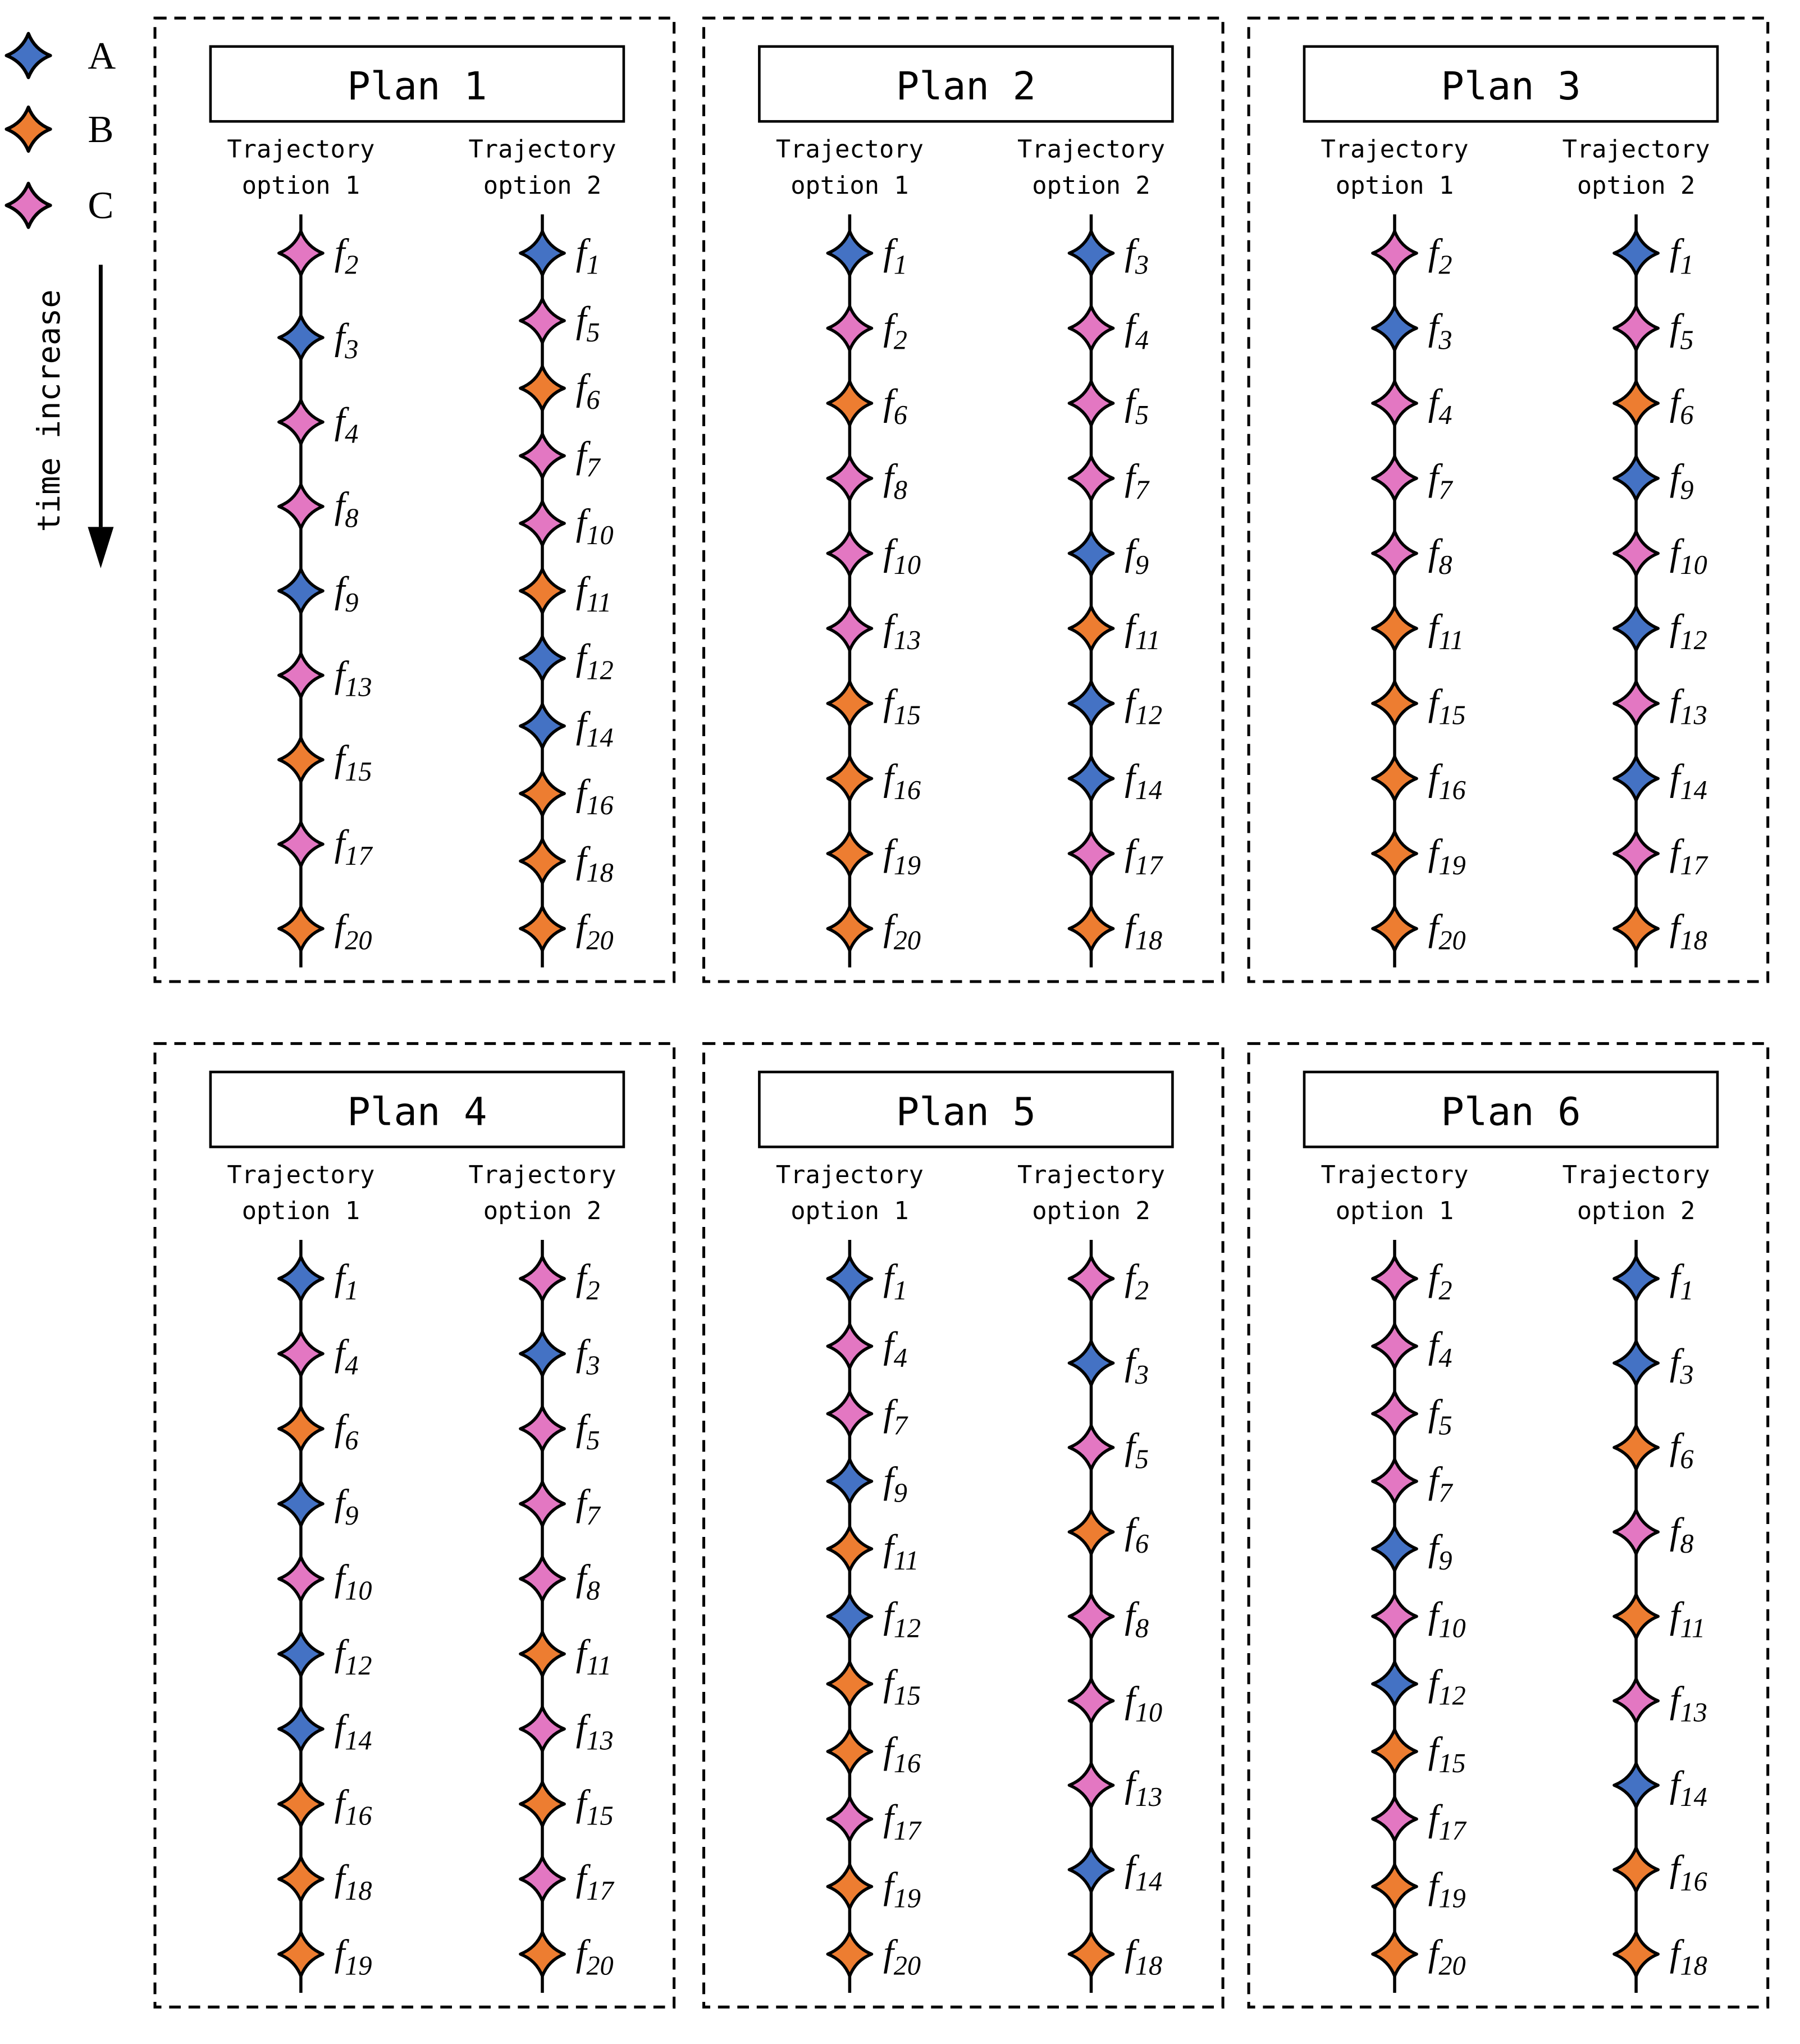  What do you see at coordinates (1440, 256) in the screenshot?
I see `mark-label: f2` at bounding box center [1440, 256].